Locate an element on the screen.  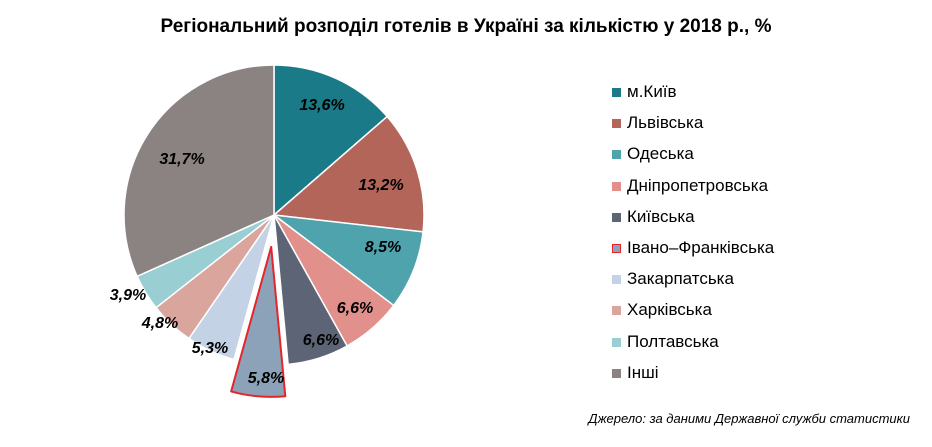
data-label: 31,7% is located at coordinates (181, 159).